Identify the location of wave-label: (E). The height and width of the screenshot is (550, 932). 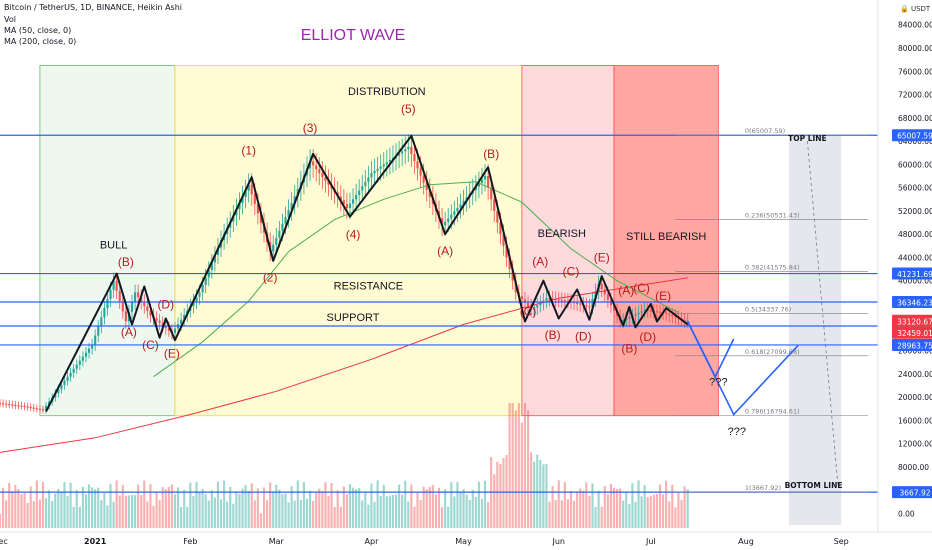
(172, 354).